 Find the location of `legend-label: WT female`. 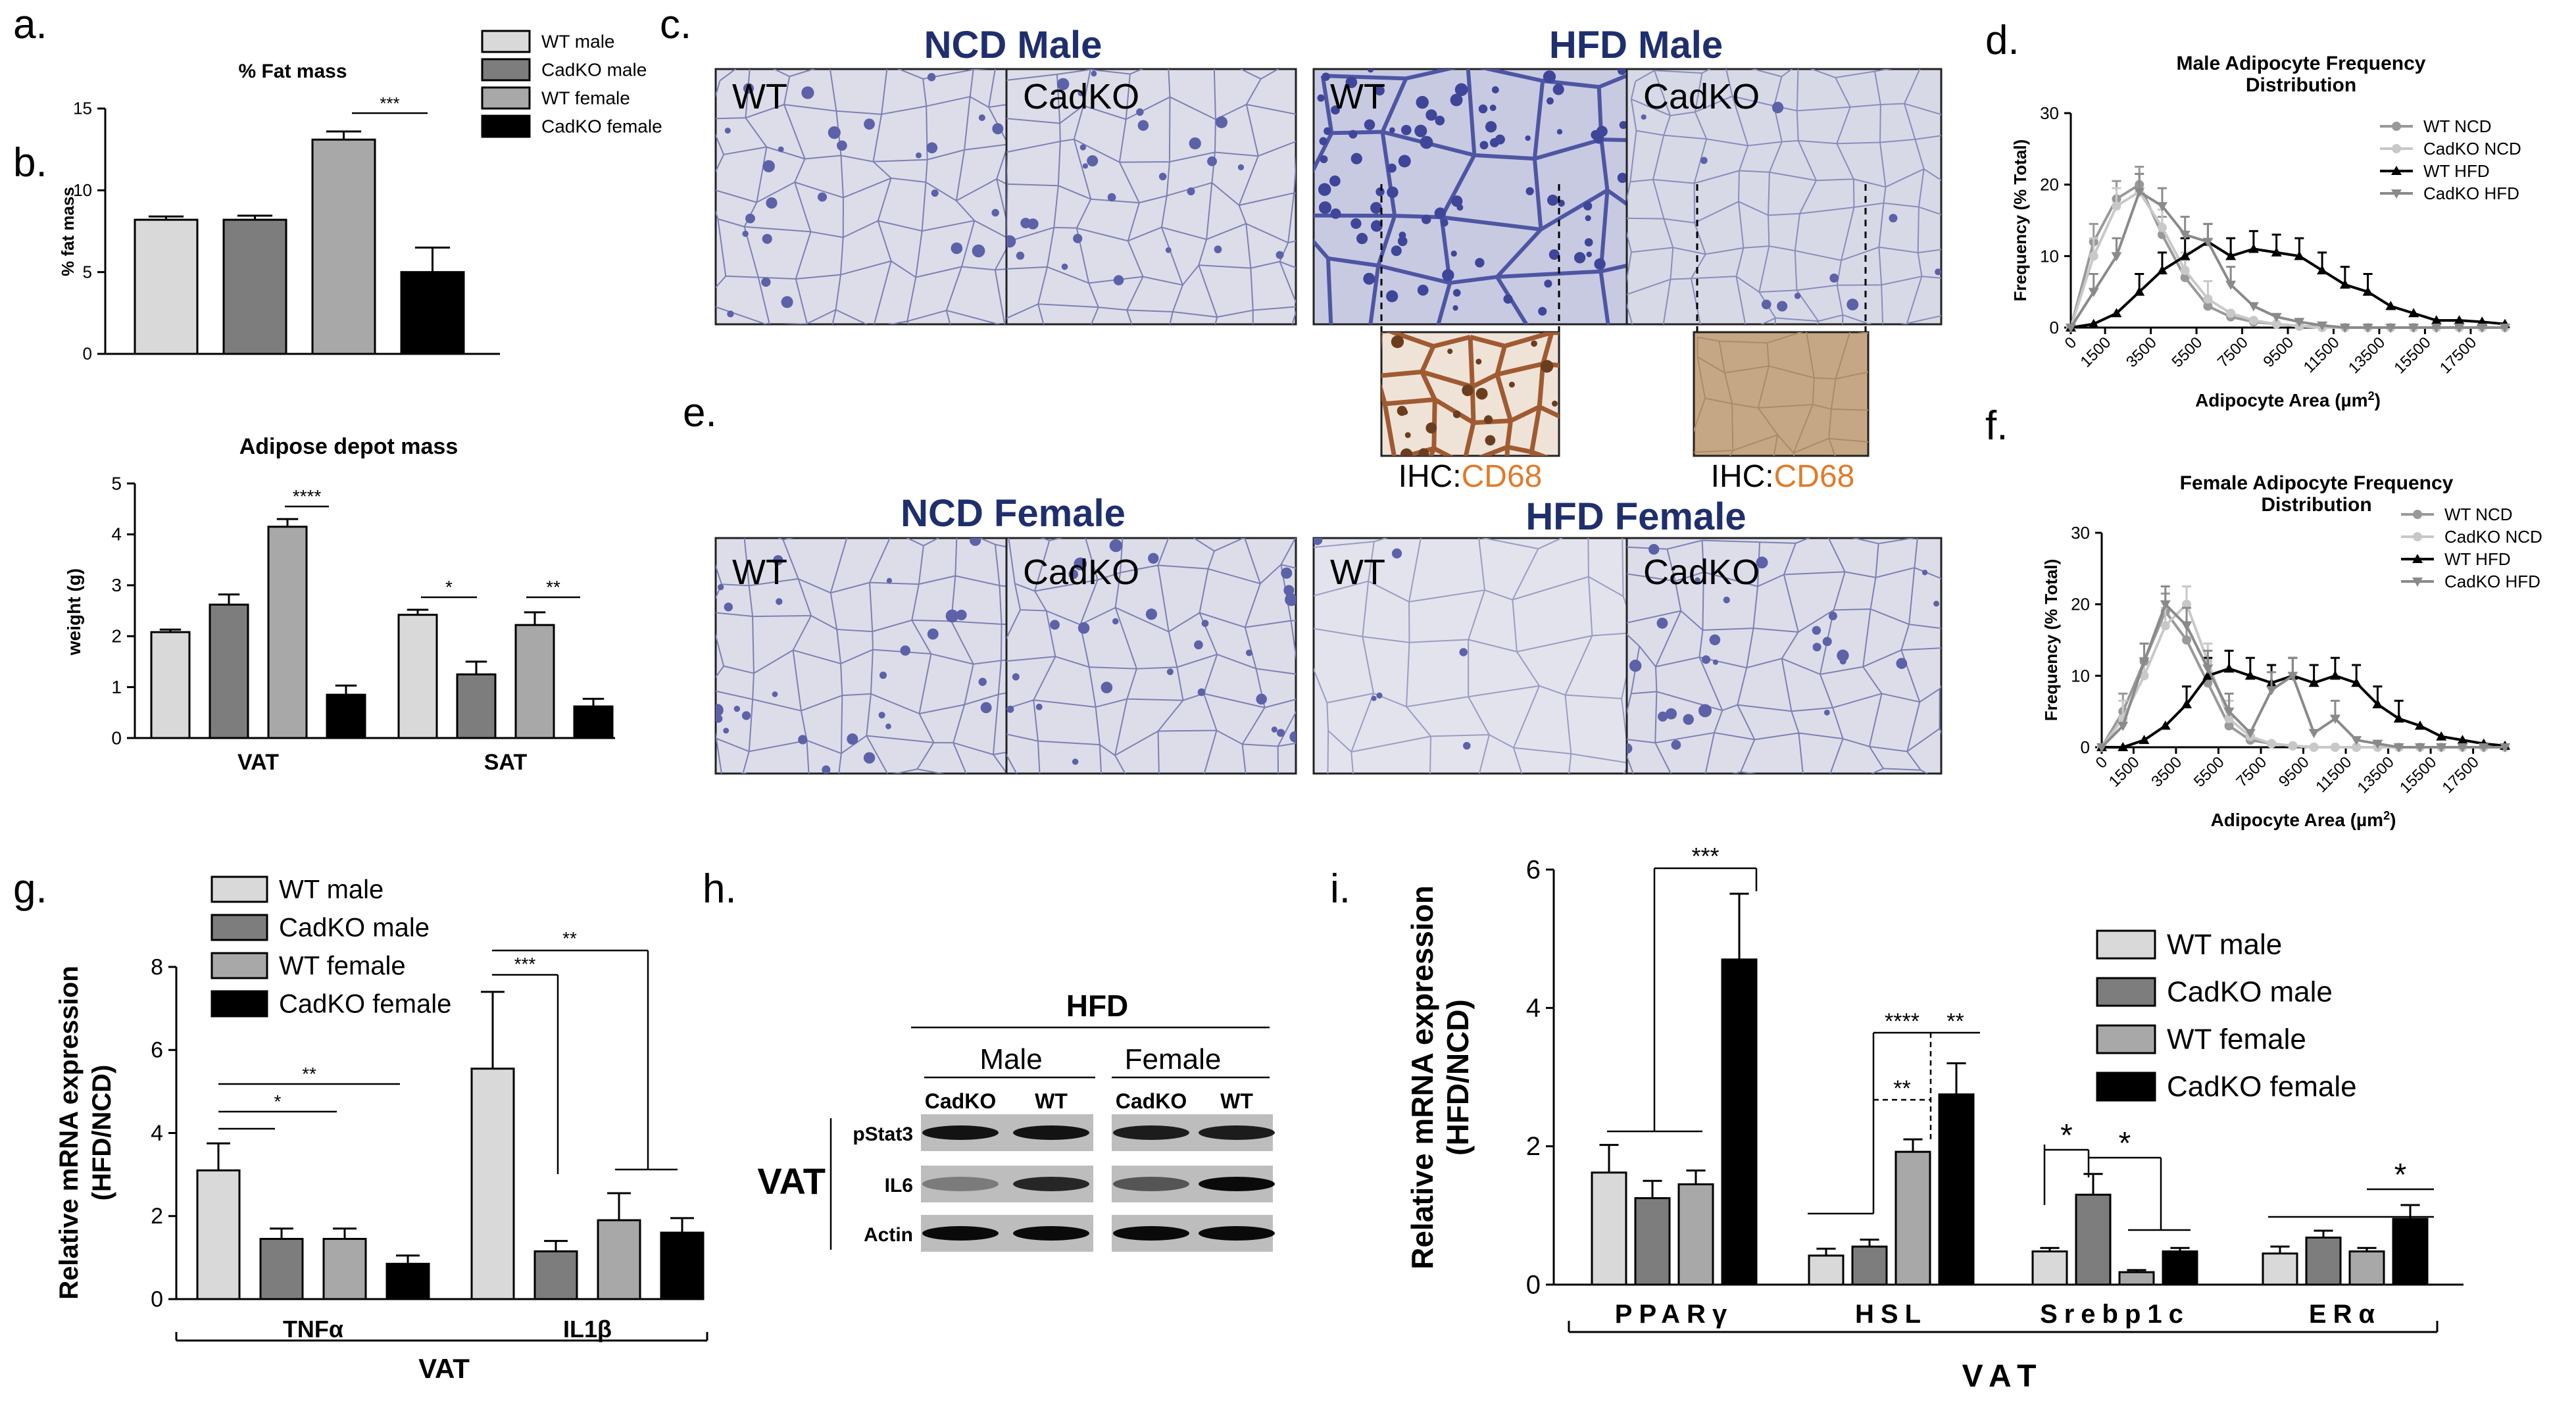

legend-label: WT female is located at coordinates (2236, 1039).